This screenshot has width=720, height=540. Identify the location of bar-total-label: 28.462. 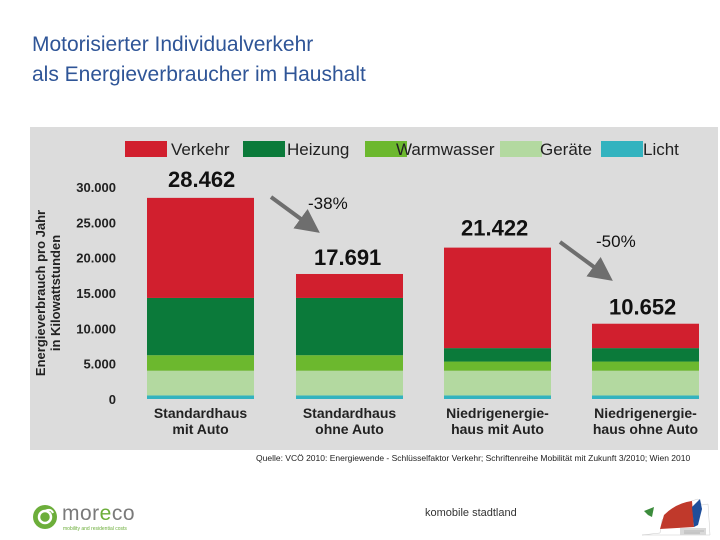
(201, 179).